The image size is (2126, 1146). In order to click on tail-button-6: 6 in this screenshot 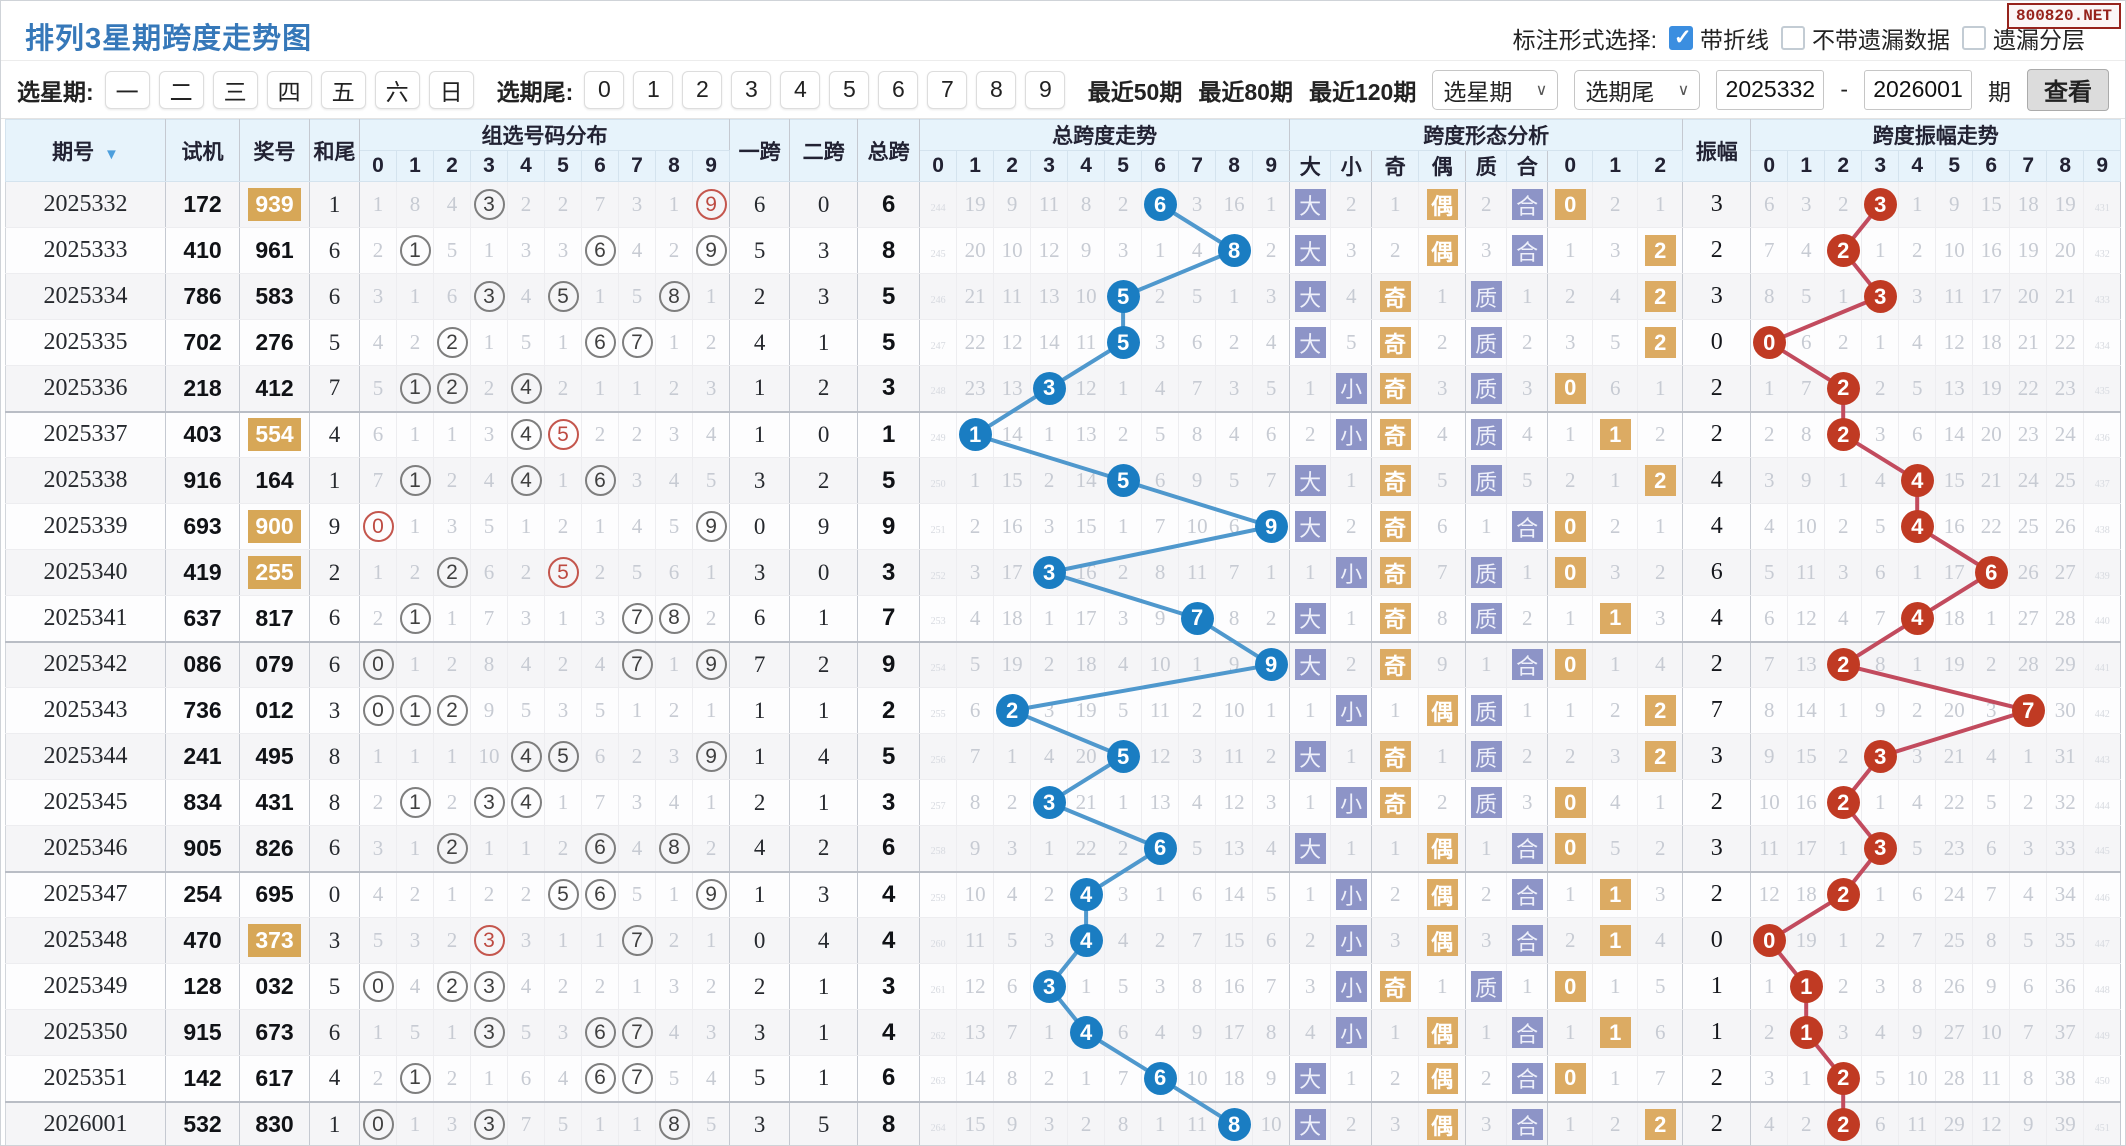, I will do `click(898, 89)`.